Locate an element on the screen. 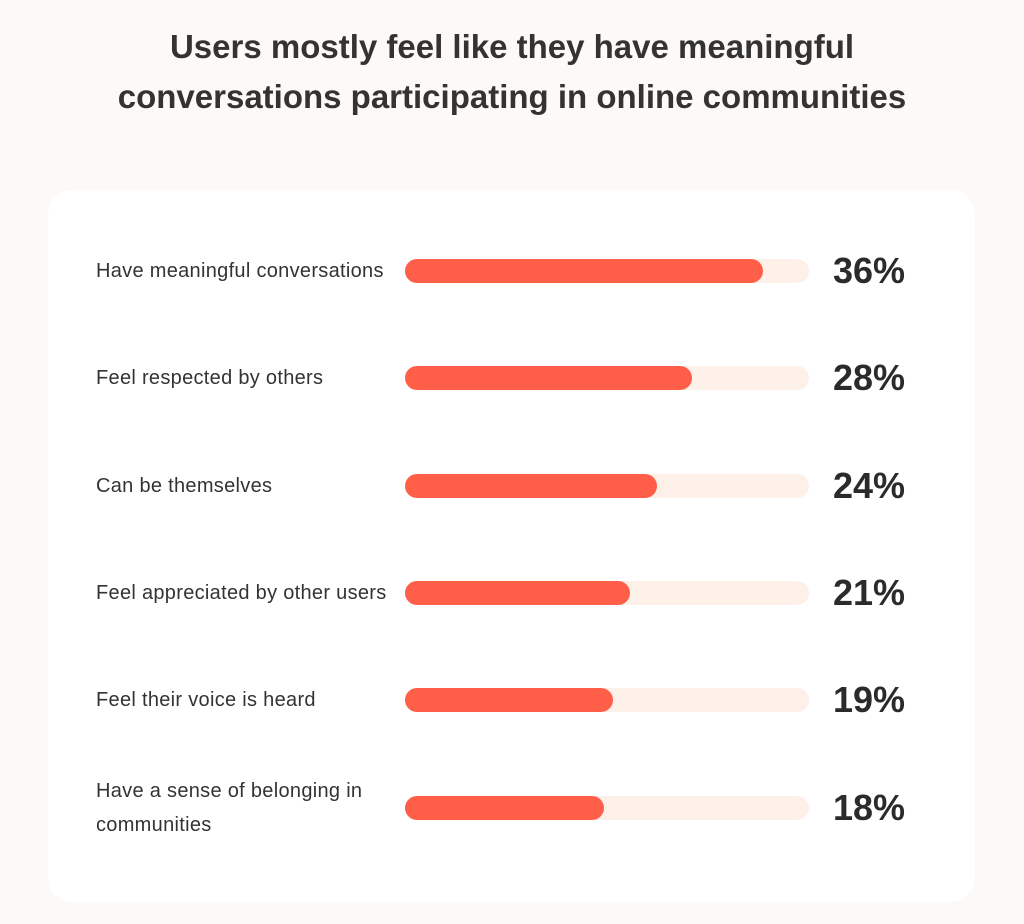  value-label: 18% is located at coordinates (869, 807).